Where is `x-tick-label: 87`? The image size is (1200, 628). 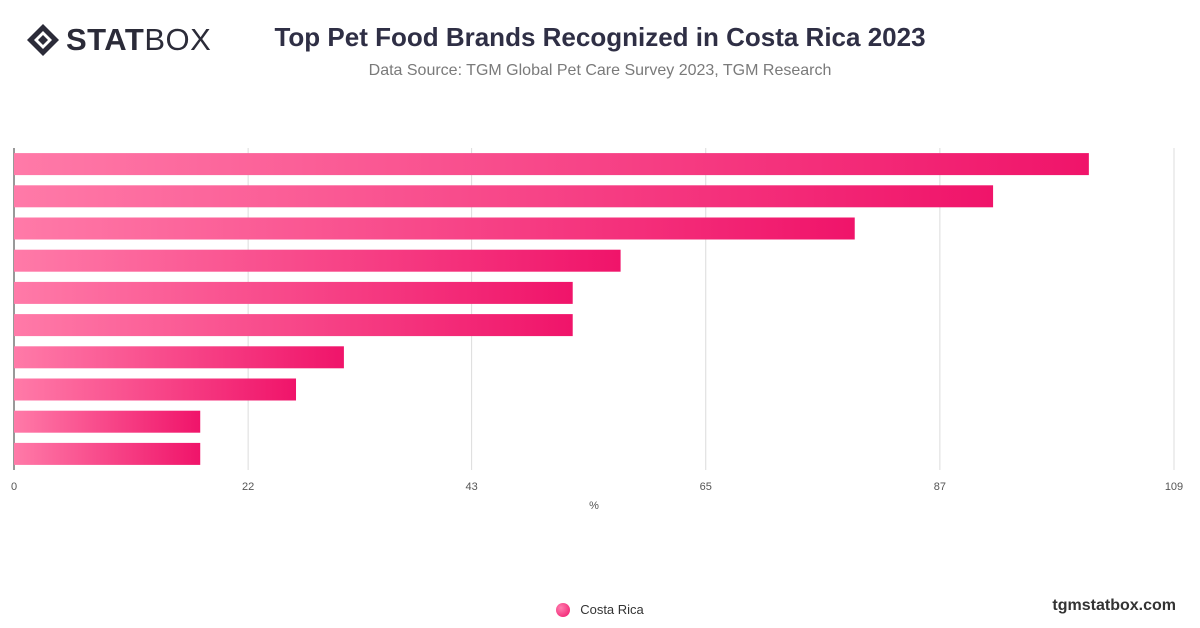
x-tick-label: 87 is located at coordinates (940, 487).